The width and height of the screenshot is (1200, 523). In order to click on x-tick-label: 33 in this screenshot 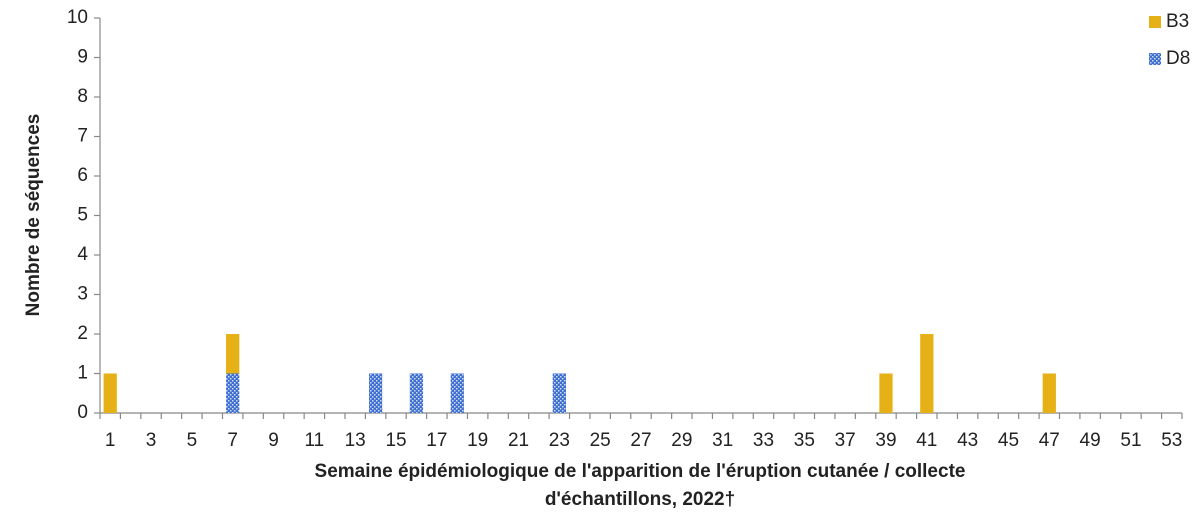, I will do `click(763, 440)`.